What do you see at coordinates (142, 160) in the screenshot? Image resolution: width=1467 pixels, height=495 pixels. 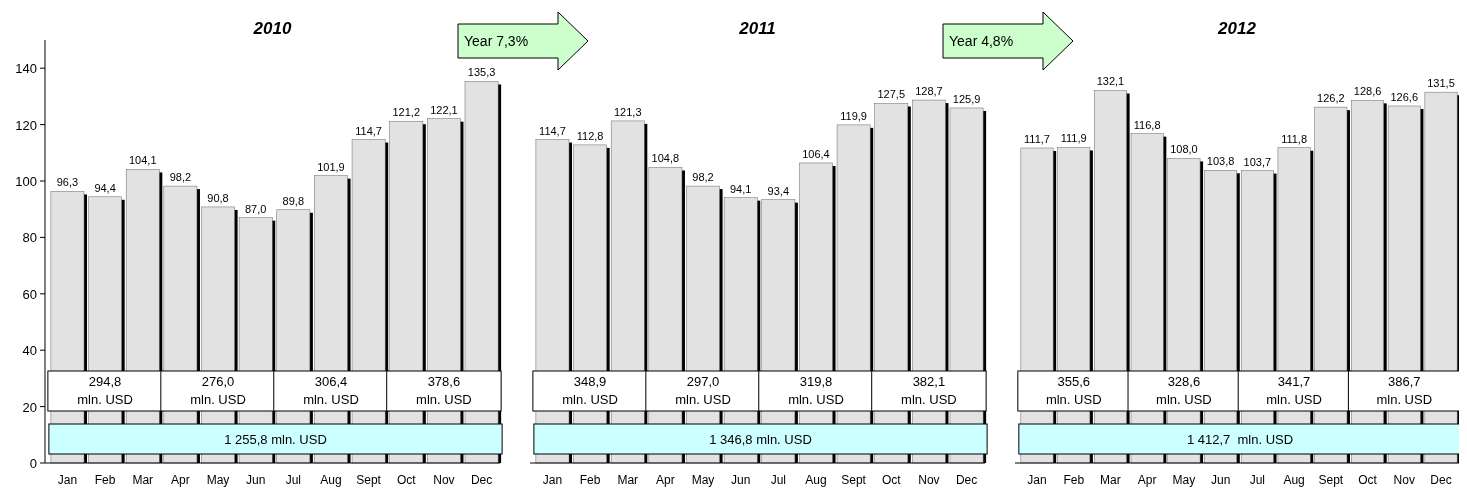 I see `data-label: 104,1` at bounding box center [142, 160].